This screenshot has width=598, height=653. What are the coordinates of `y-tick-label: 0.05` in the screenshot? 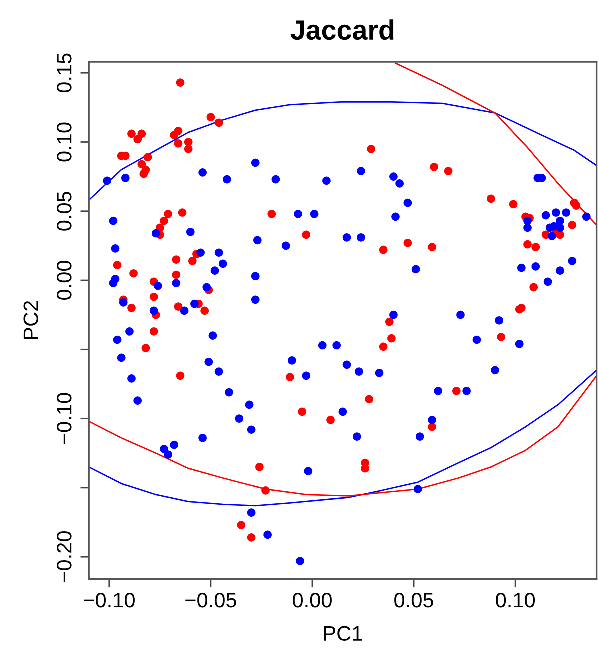 It's located at (64, 211).